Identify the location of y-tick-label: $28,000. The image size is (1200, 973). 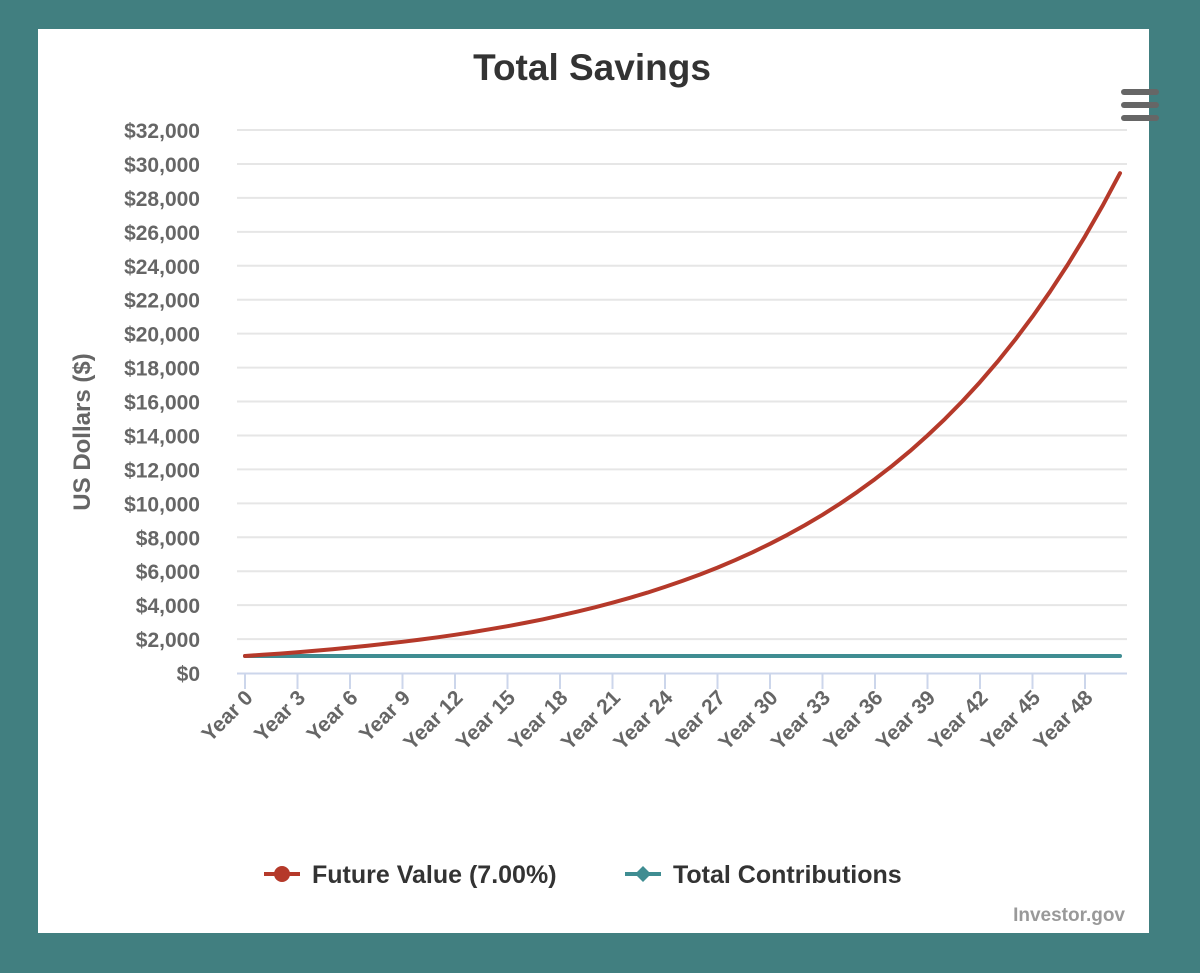
(162, 199).